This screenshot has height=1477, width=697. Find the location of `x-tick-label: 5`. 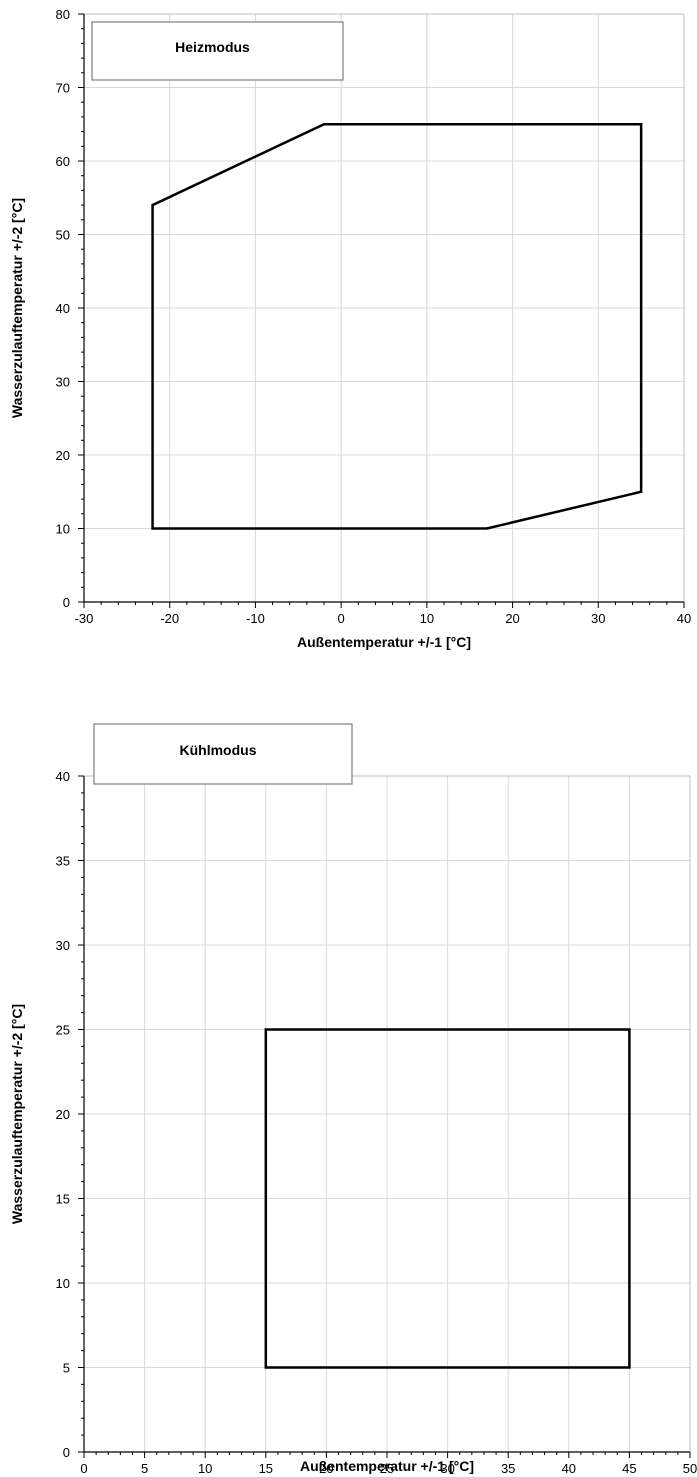

x-tick-label: 5 is located at coordinates (144, 1468).